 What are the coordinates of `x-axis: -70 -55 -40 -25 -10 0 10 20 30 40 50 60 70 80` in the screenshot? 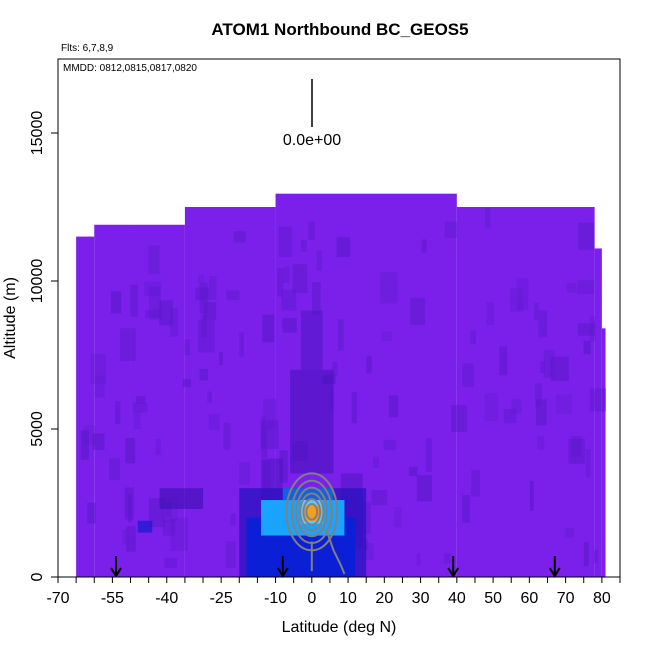 It's located at (333, 592).